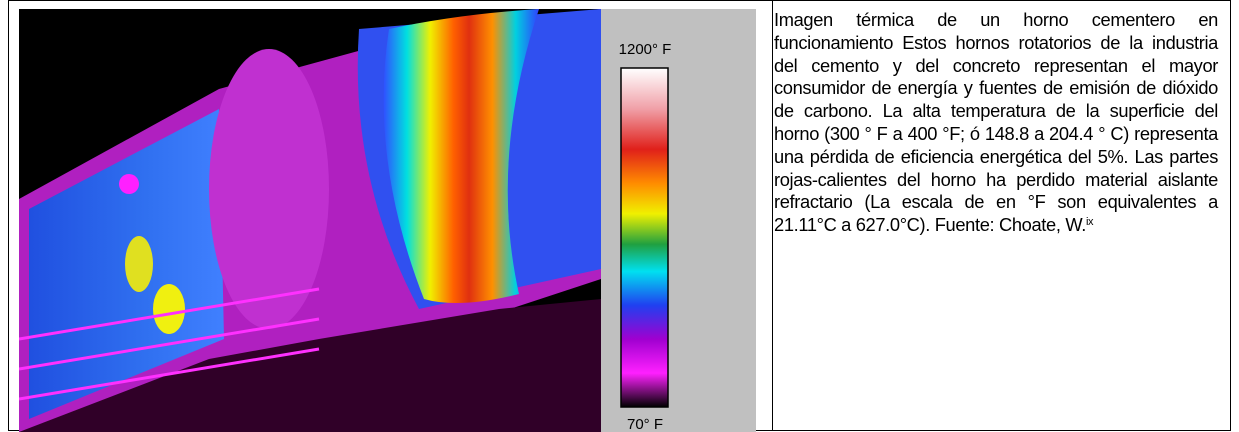 The height and width of the screenshot is (432, 1239). Describe the element at coordinates (1089, 222) in the screenshot. I see `footnote-mark: ix` at that location.